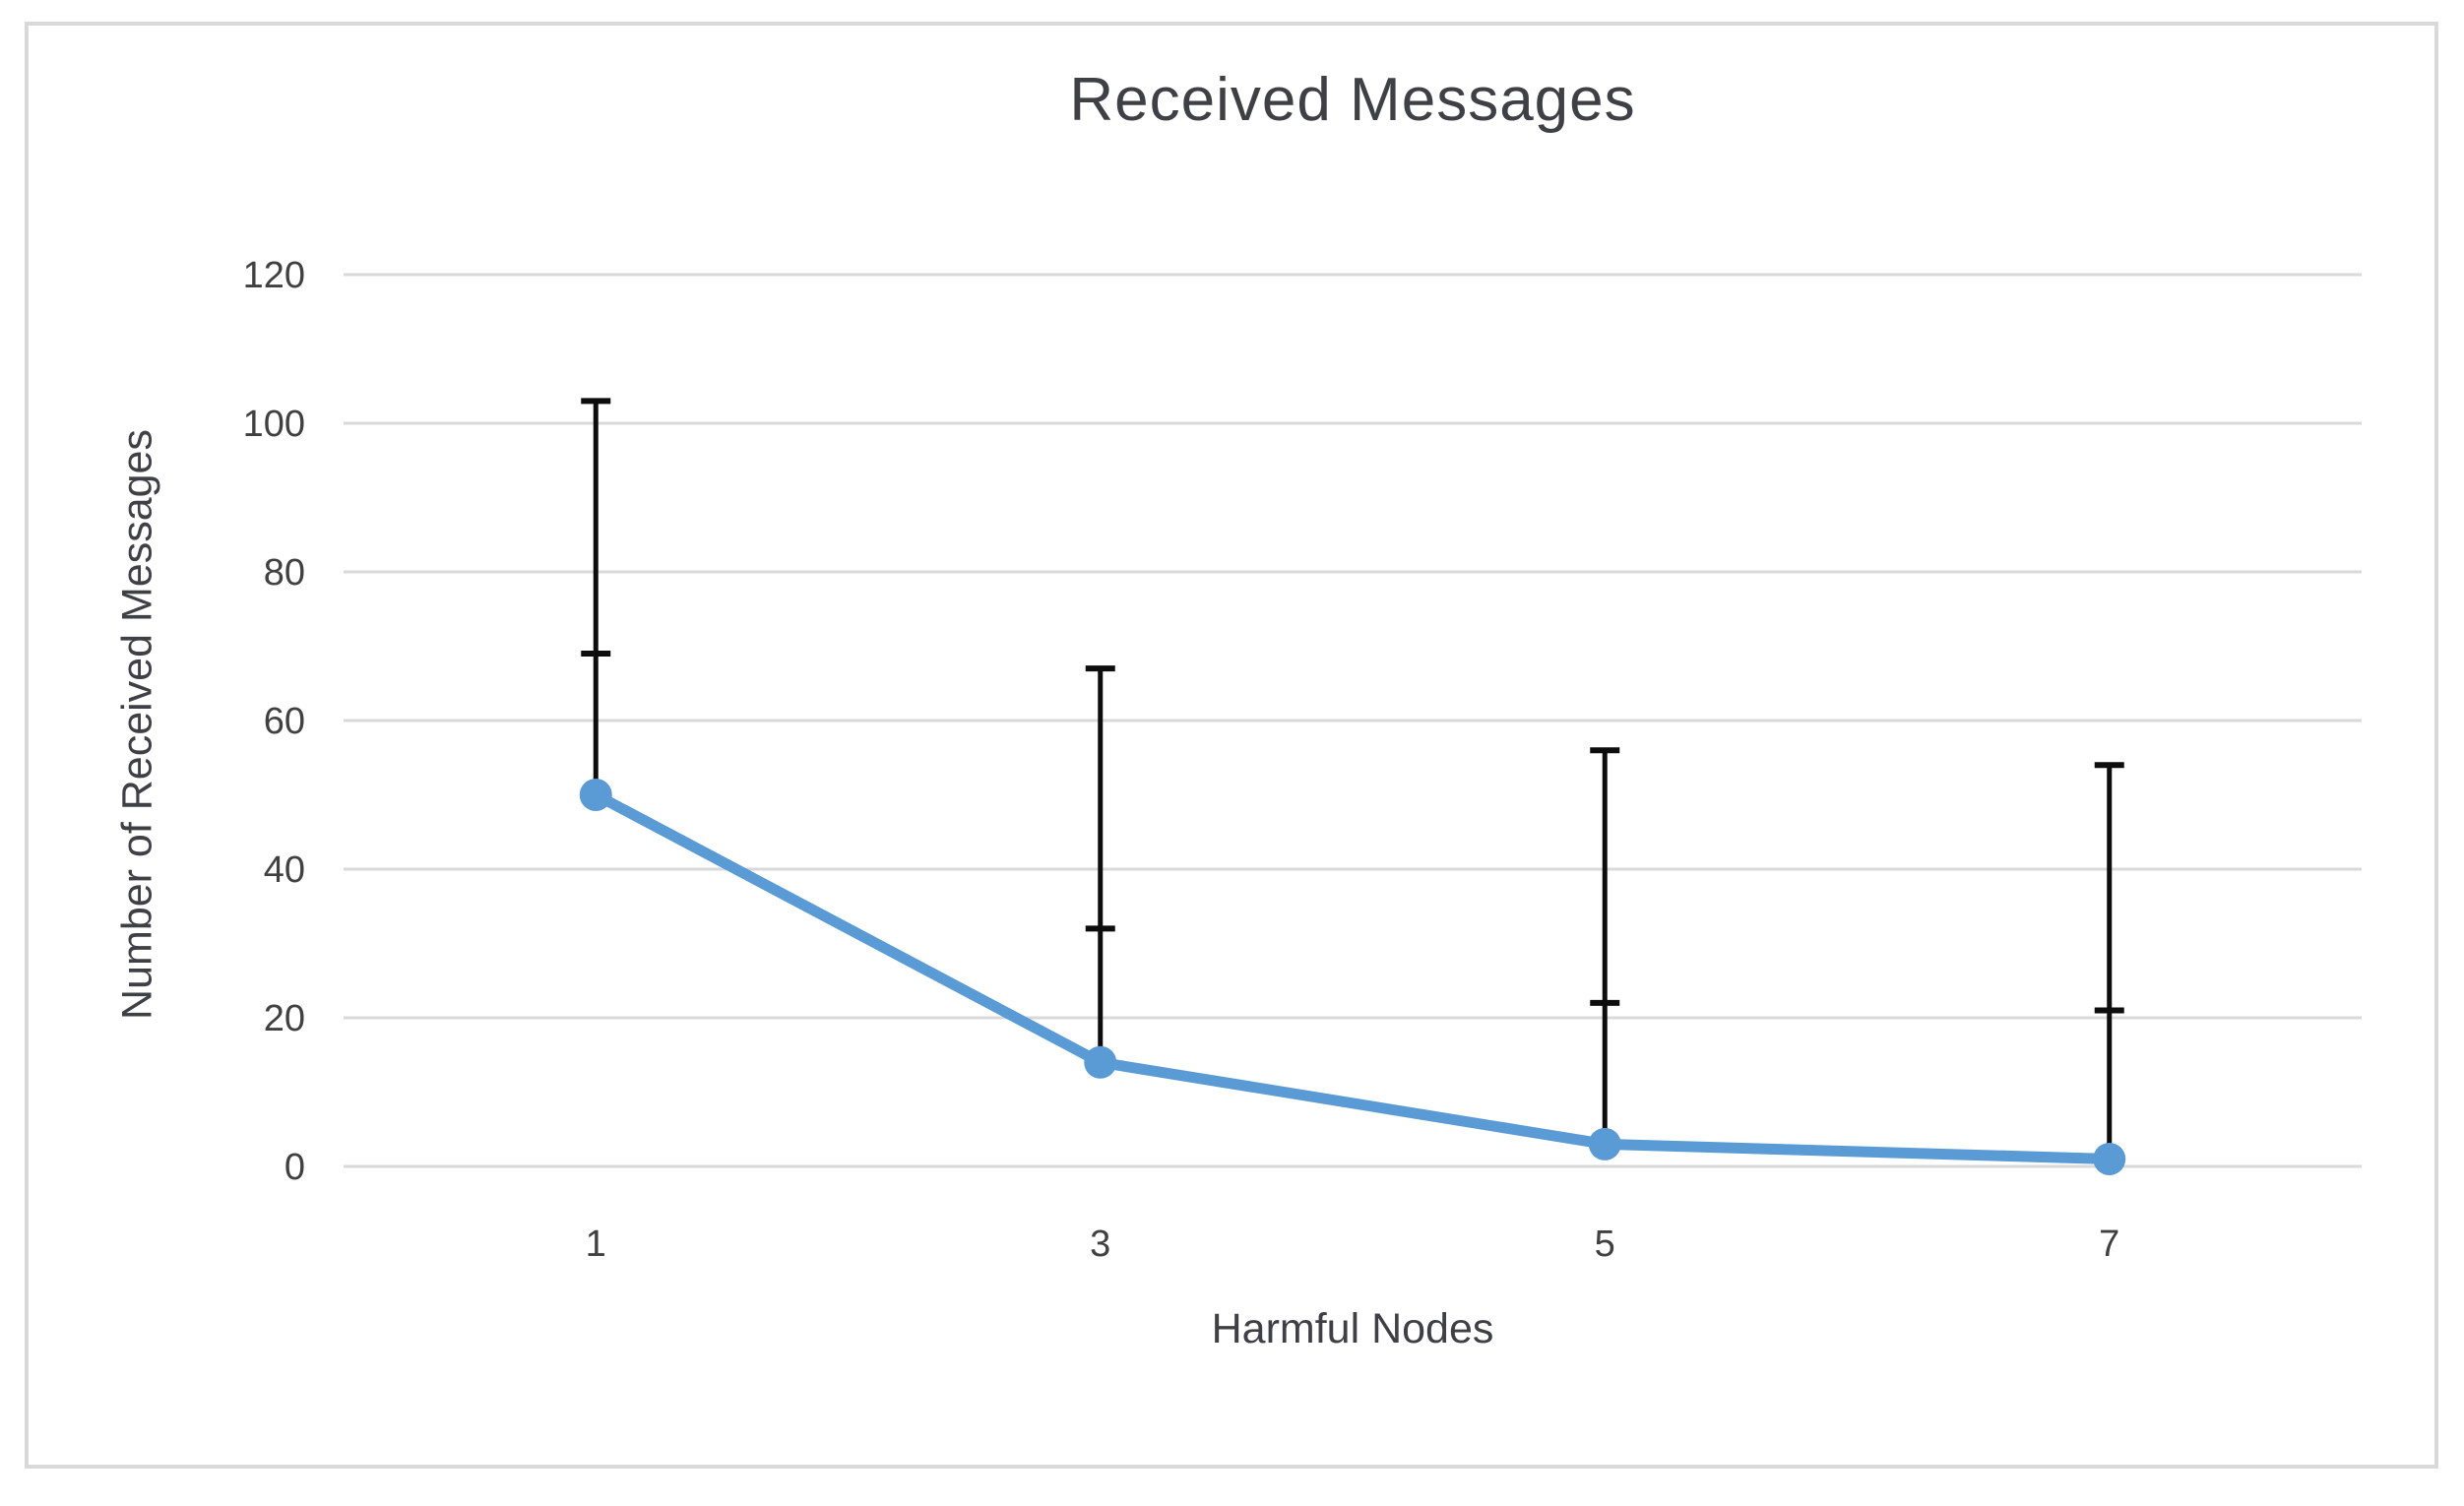 This screenshot has height=1506, width=2464. What do you see at coordinates (274, 424) in the screenshot?
I see `y-tick-label: 100` at bounding box center [274, 424].